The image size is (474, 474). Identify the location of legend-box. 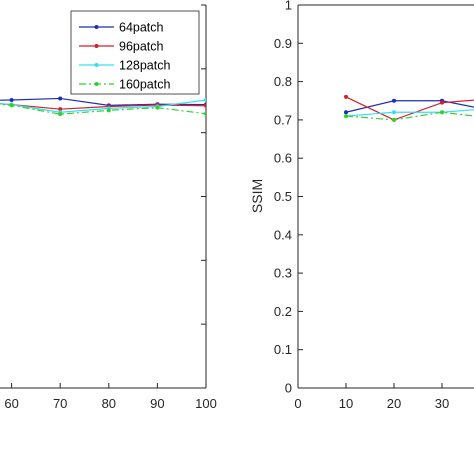
(135, 52).